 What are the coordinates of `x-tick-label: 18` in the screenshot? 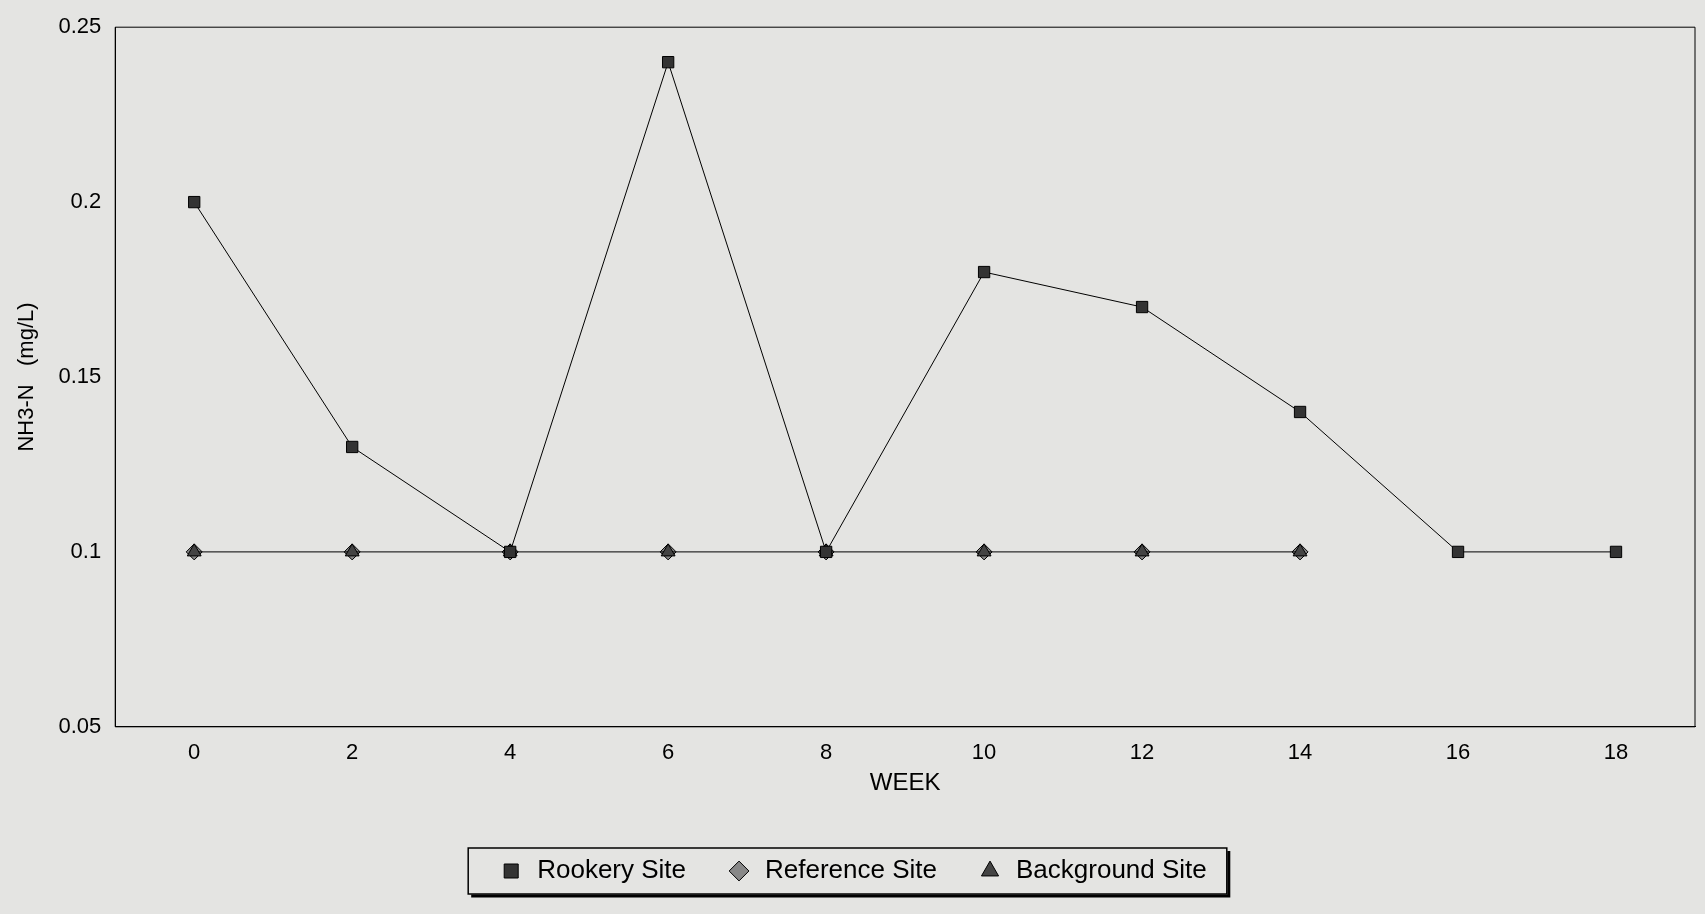 It's located at (1616, 752).